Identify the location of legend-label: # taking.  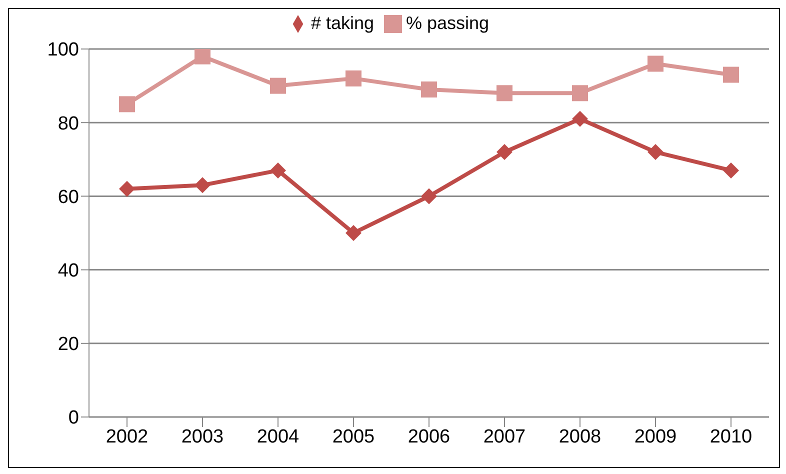
(342, 23).